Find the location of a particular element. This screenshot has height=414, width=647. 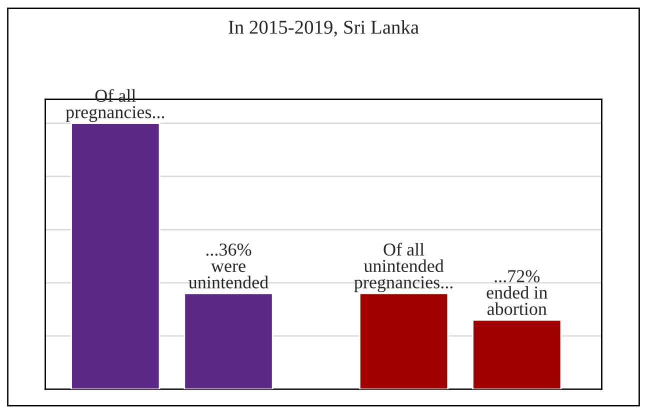

x-tick-label: ...72% ended in abortion is located at coordinates (517, 293).